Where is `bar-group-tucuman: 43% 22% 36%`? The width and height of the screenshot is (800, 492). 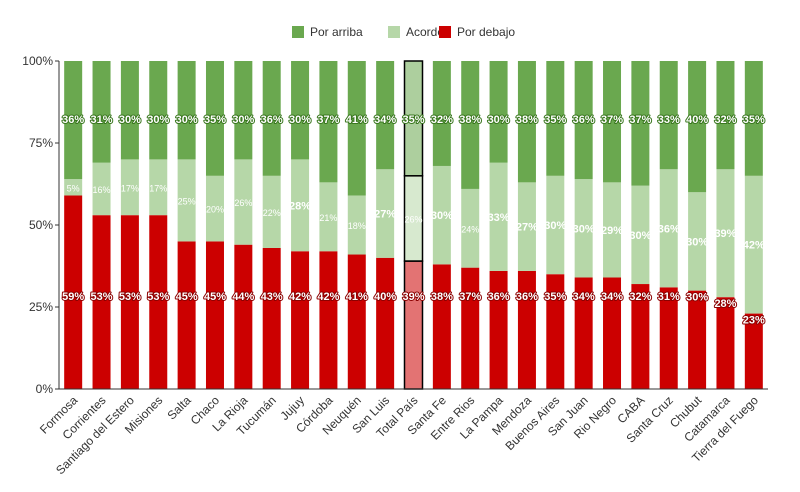
bar-group-tucuman: 43% 22% 36% is located at coordinates (272, 225).